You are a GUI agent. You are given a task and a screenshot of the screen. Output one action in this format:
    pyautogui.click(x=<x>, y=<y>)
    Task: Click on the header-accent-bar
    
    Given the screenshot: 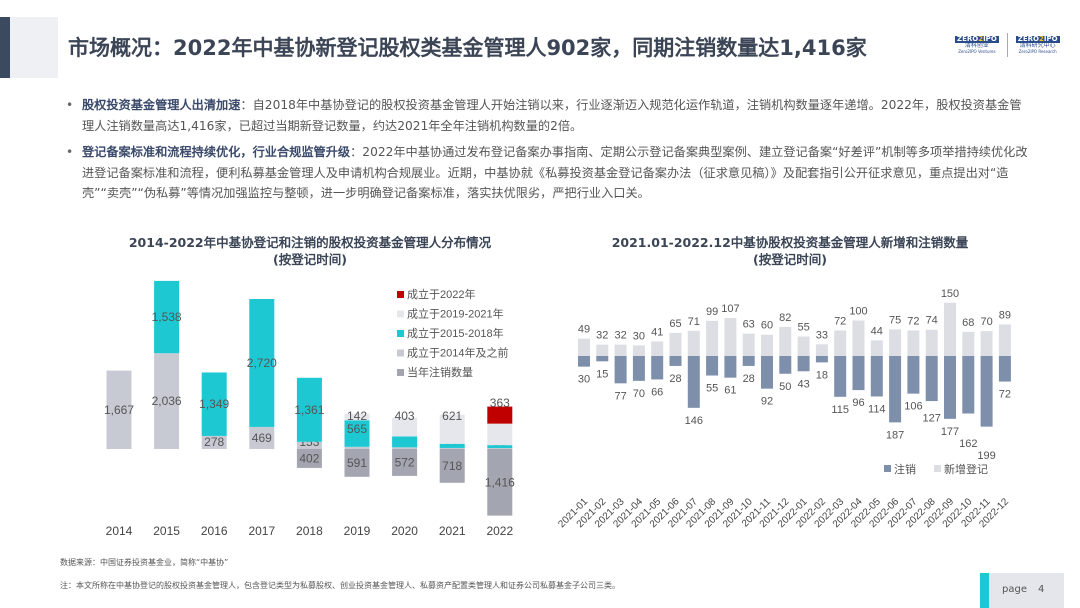 What is the action you would take?
    pyautogui.click(x=5, y=47)
    